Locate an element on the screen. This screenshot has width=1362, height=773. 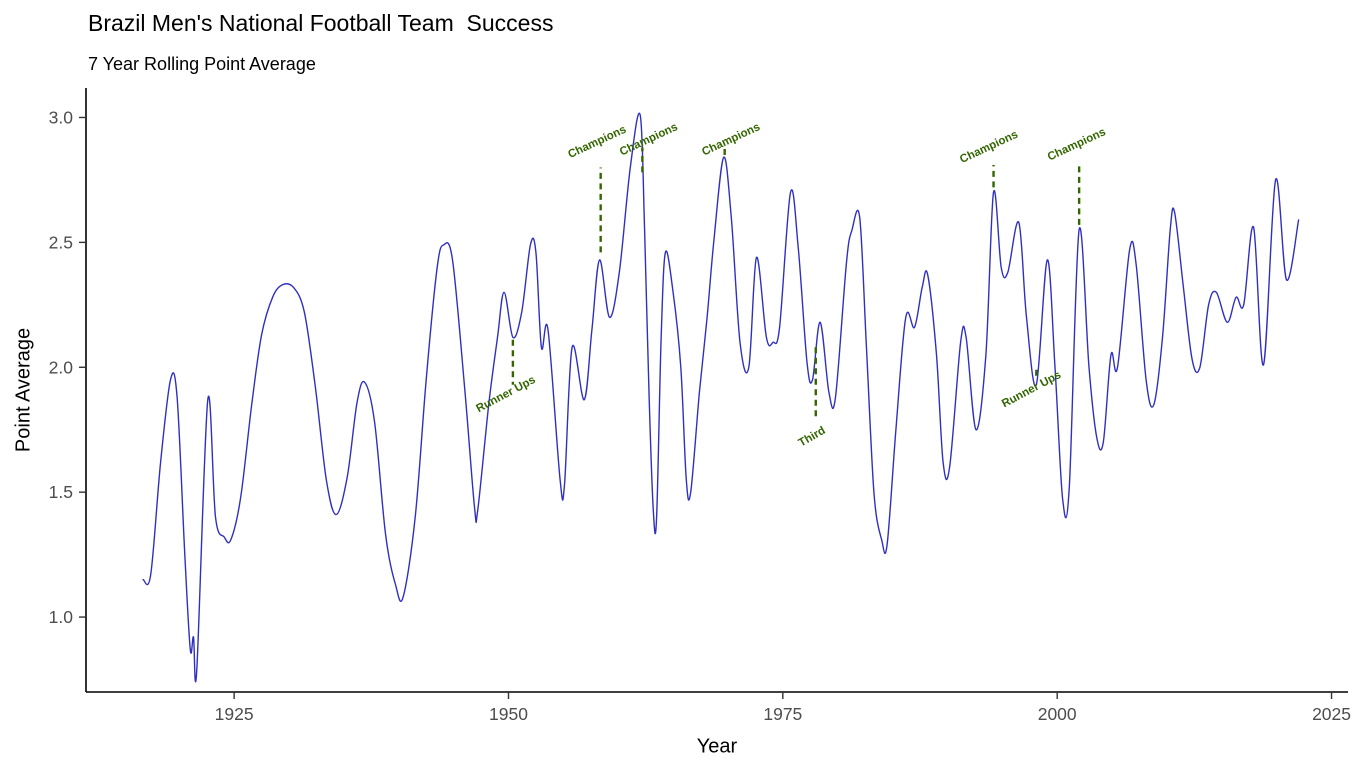
x-tick-label: 1925 is located at coordinates (234, 714).